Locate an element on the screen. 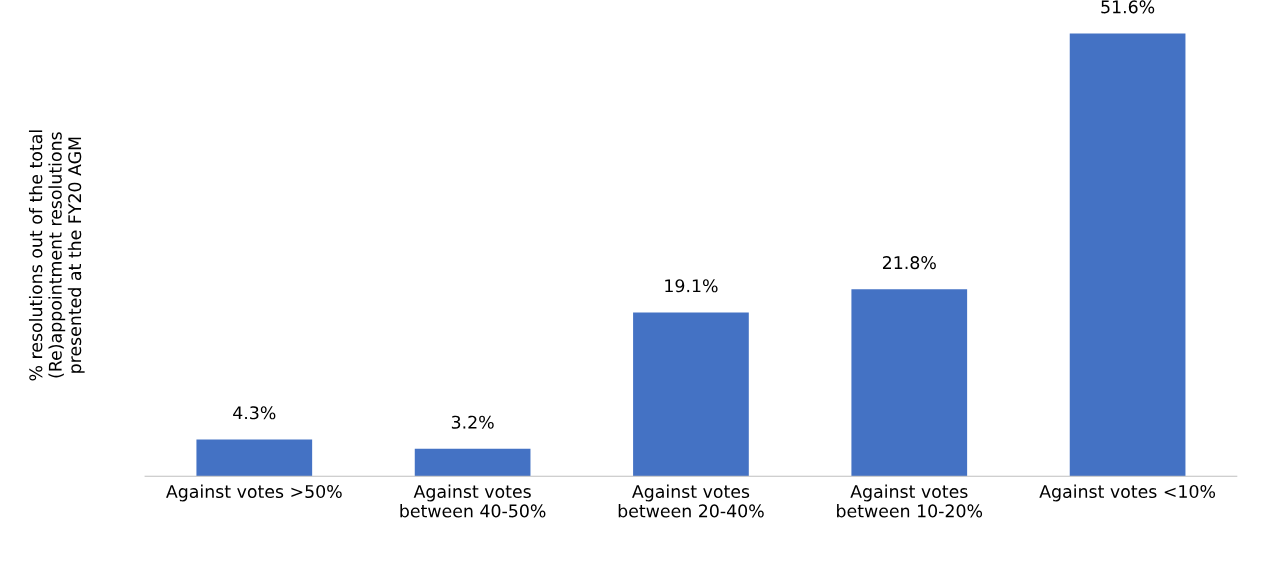  x-tick-label: Against votes <10% is located at coordinates (1127, 493).